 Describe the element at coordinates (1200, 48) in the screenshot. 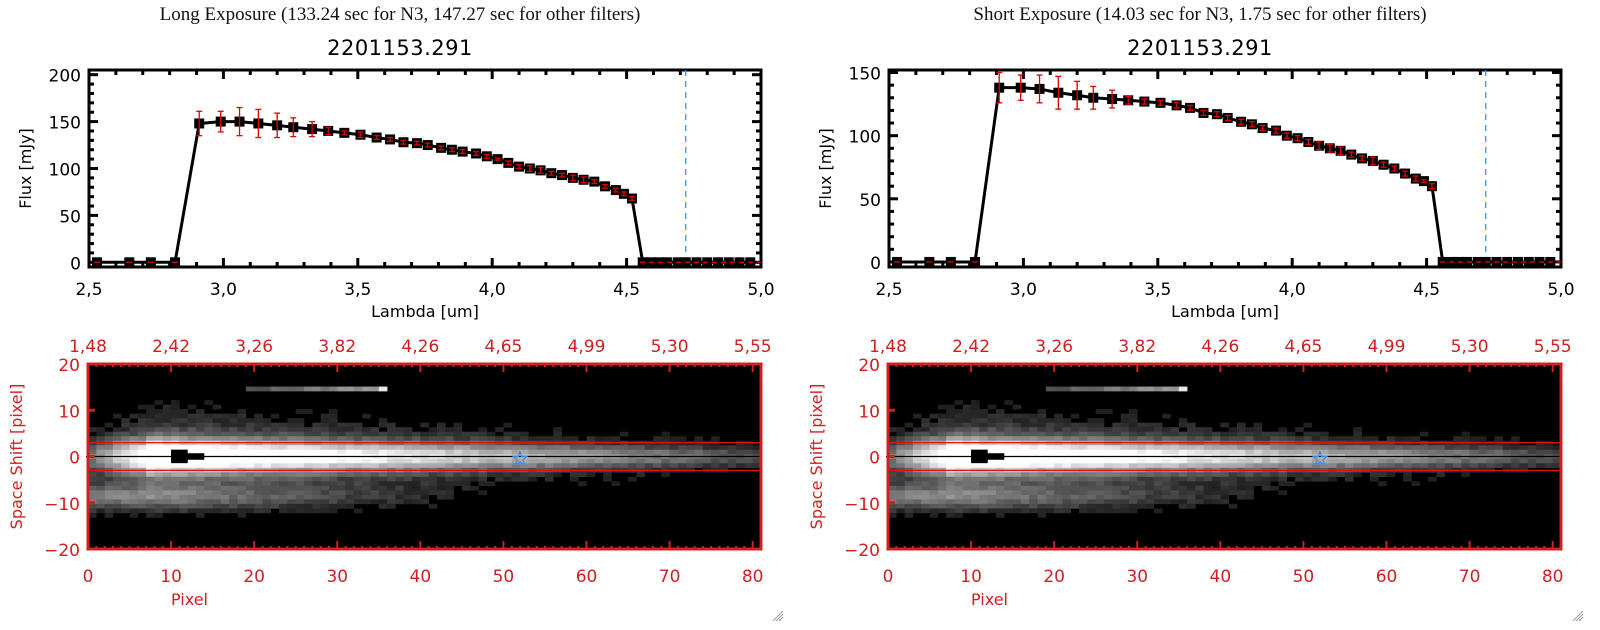

I see `object-id-title: 2201153.291` at that location.